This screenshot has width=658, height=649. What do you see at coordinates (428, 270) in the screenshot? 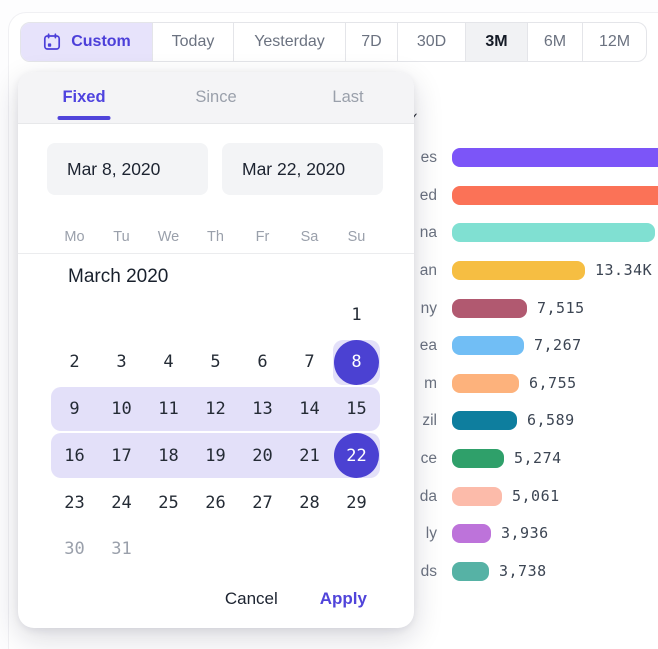
I see `chart-category-label: an` at bounding box center [428, 270].